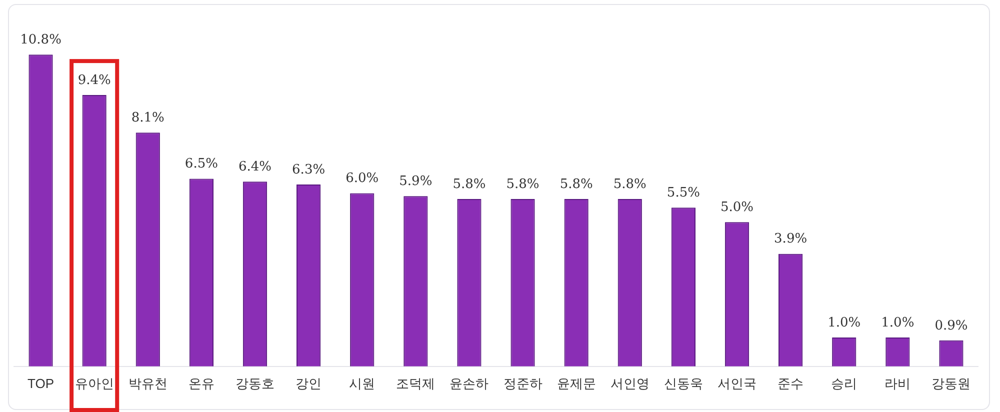  What do you see at coordinates (951, 383) in the screenshot?
I see `x-tick-label: 강동원` at bounding box center [951, 383].